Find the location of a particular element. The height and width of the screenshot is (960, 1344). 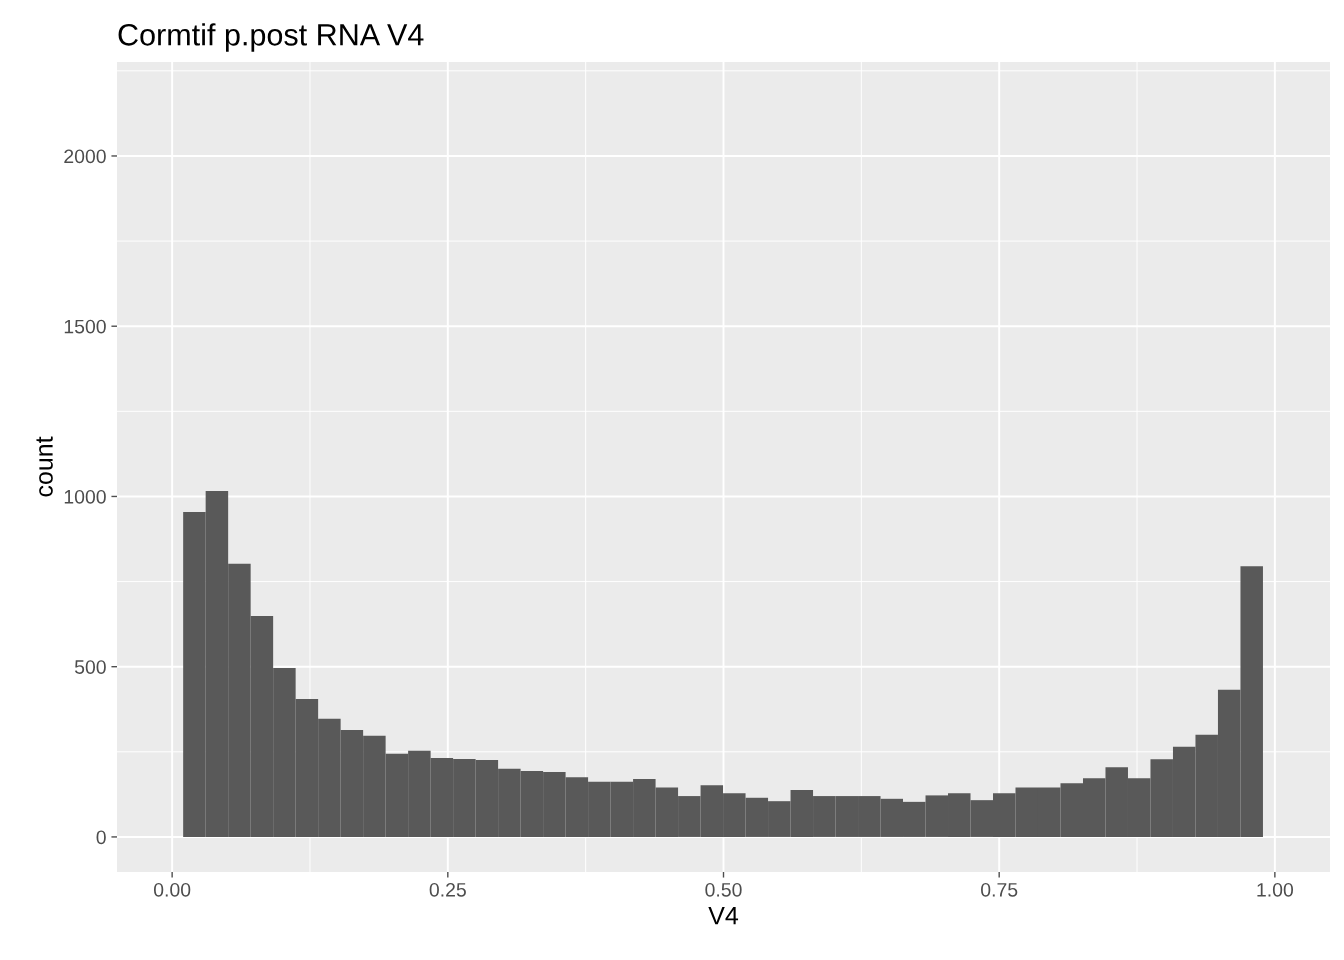

y-tick-label: 1500 is located at coordinates (85, 326).